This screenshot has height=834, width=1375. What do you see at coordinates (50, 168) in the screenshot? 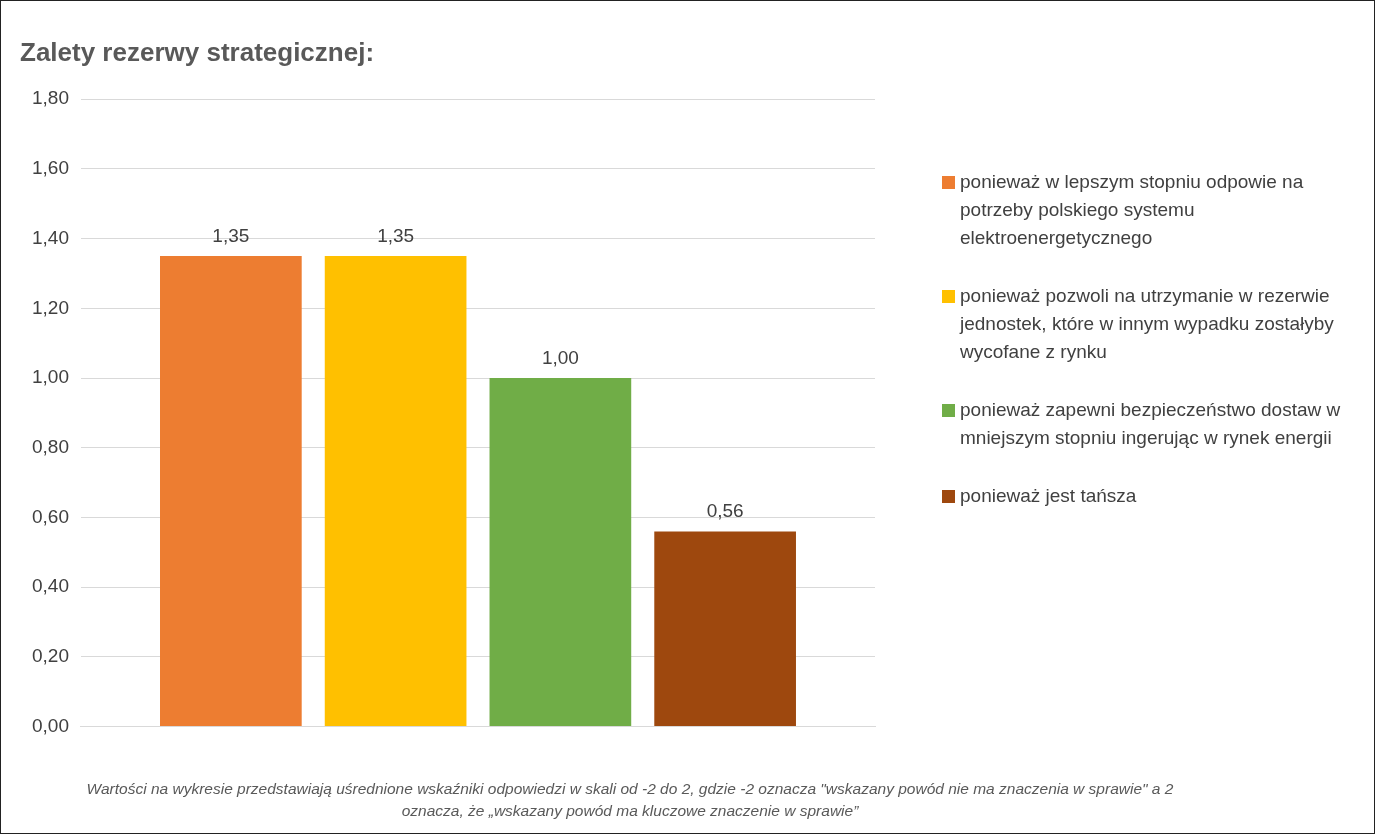
I see `y-tick-label: 1,60` at bounding box center [50, 168].